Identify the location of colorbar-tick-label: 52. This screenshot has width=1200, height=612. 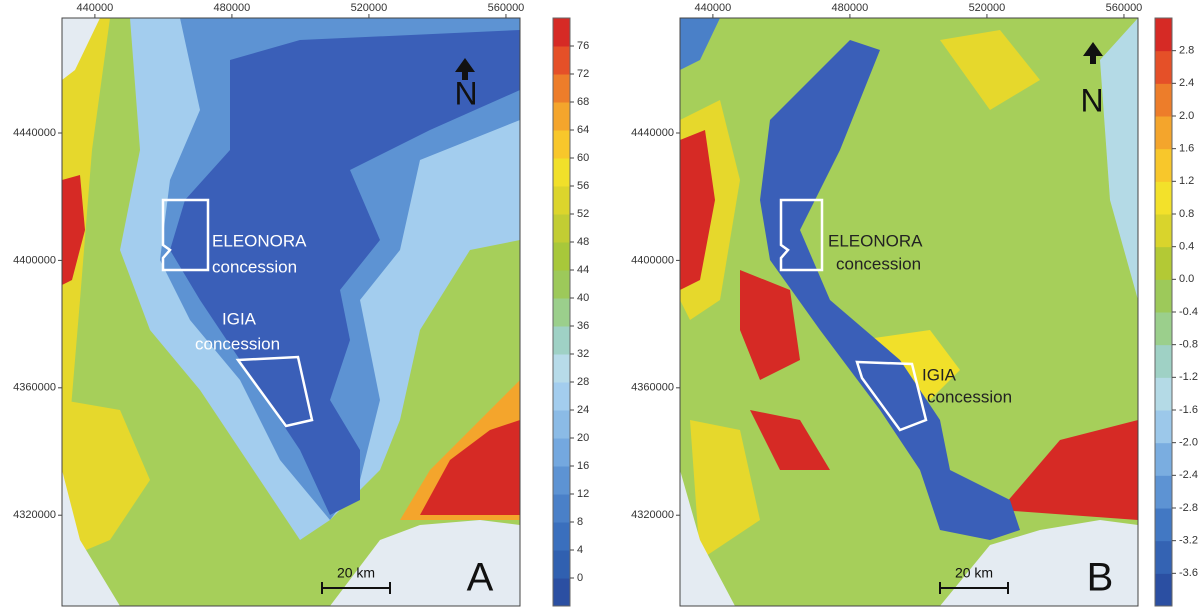
(583, 214).